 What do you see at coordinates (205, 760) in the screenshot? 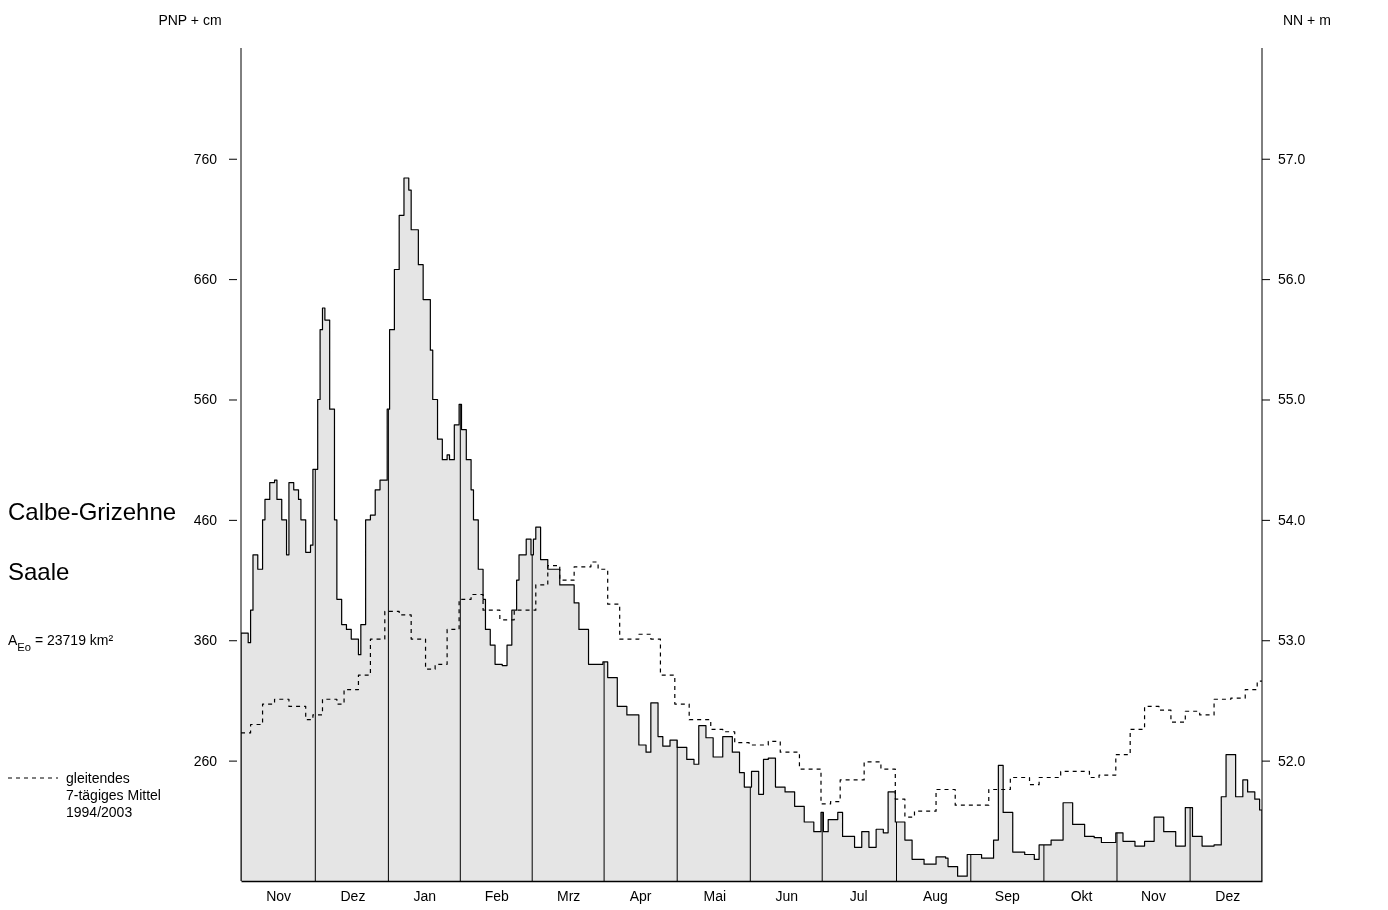
I see `y-tick-label: 260` at bounding box center [205, 760].